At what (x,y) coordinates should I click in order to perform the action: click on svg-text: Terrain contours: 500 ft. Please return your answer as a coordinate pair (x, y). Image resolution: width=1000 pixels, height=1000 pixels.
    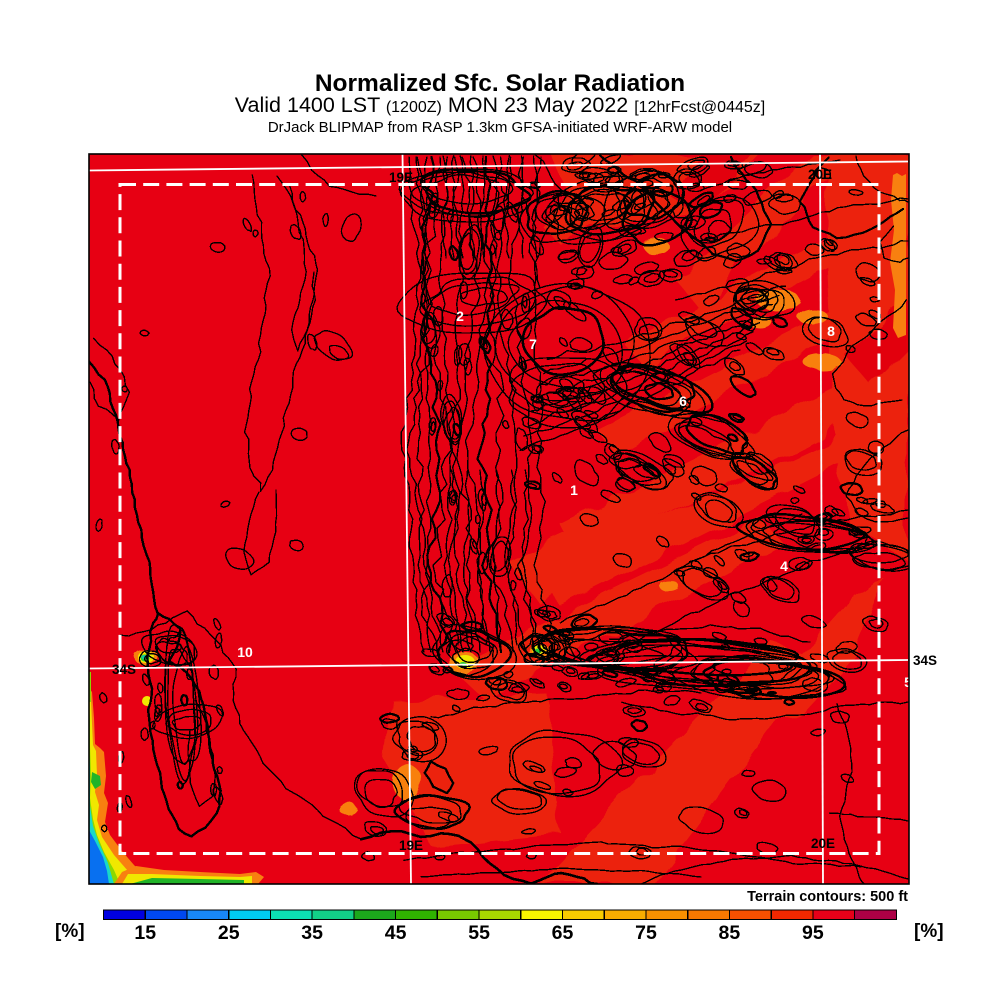
    Looking at the image, I should click on (827, 897).